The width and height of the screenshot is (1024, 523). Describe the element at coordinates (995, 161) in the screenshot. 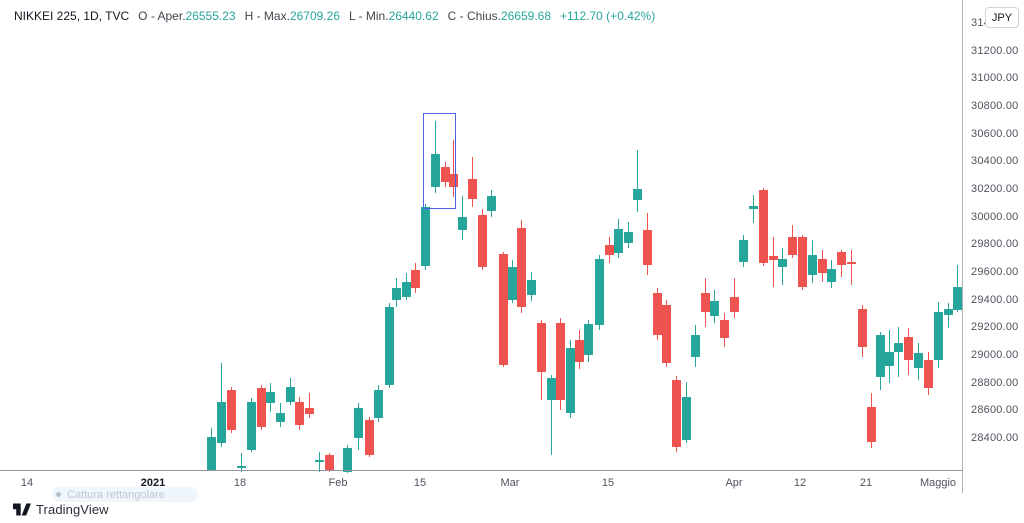

I see `price-axis-label: 30400.00` at that location.